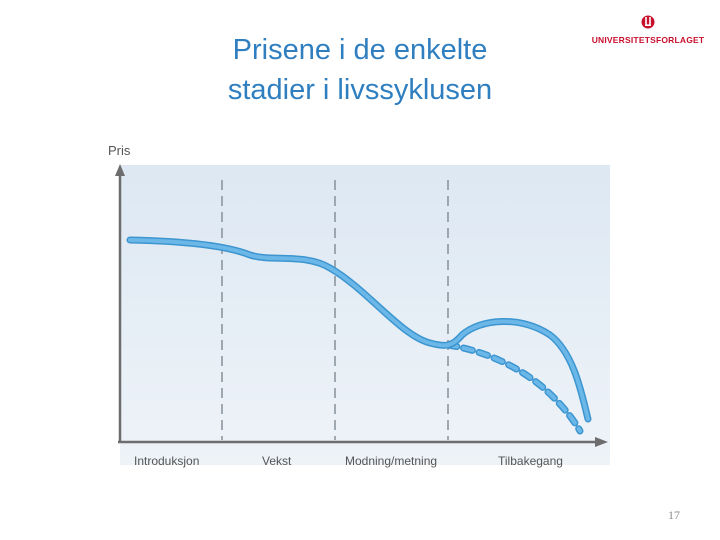  What do you see at coordinates (166, 461) in the screenshot?
I see `stage-label-introduksjon: Introduksjon` at bounding box center [166, 461].